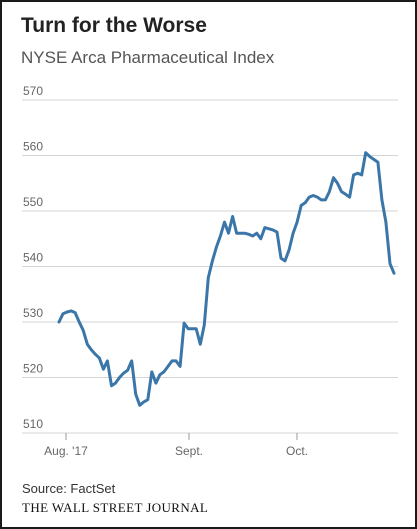  Describe the element at coordinates (33, 202) in the screenshot. I see `y-tick-label: 550` at that location.